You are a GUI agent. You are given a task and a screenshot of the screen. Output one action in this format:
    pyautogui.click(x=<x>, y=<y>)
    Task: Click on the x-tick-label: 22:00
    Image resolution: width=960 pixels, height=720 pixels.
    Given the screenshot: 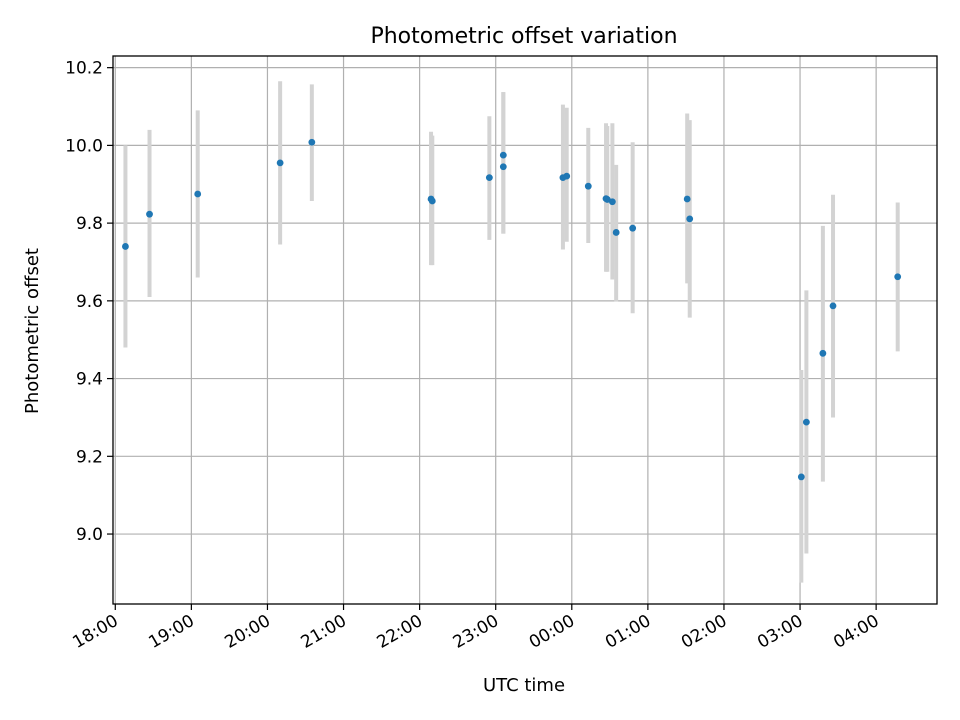 What is the action you would take?
    pyautogui.click(x=400, y=632)
    